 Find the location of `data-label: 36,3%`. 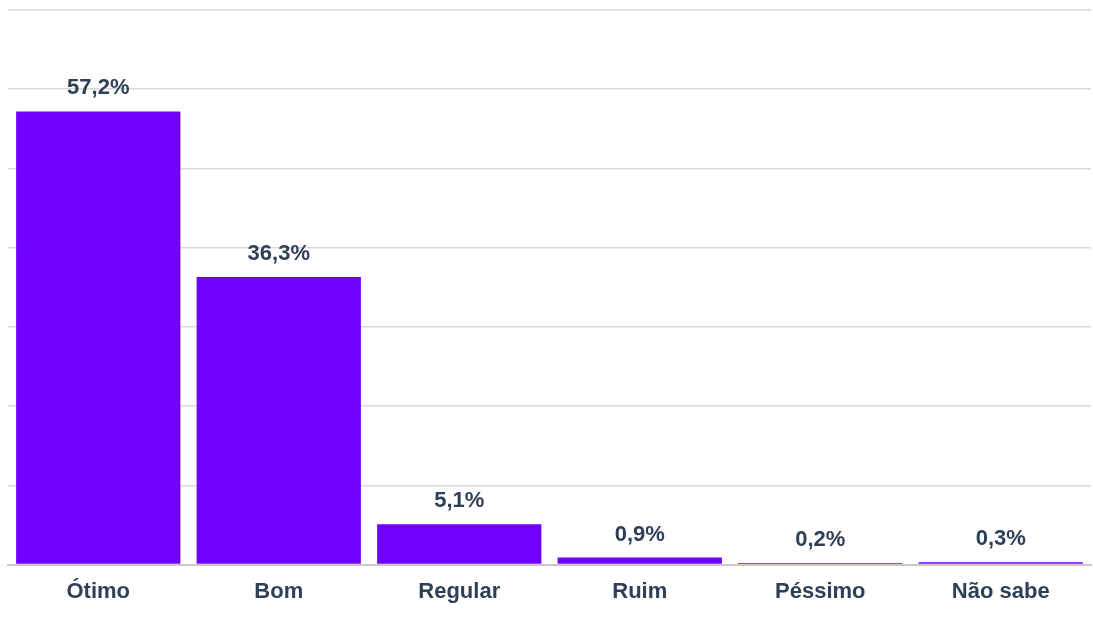

data-label: 36,3% is located at coordinates (278, 253).